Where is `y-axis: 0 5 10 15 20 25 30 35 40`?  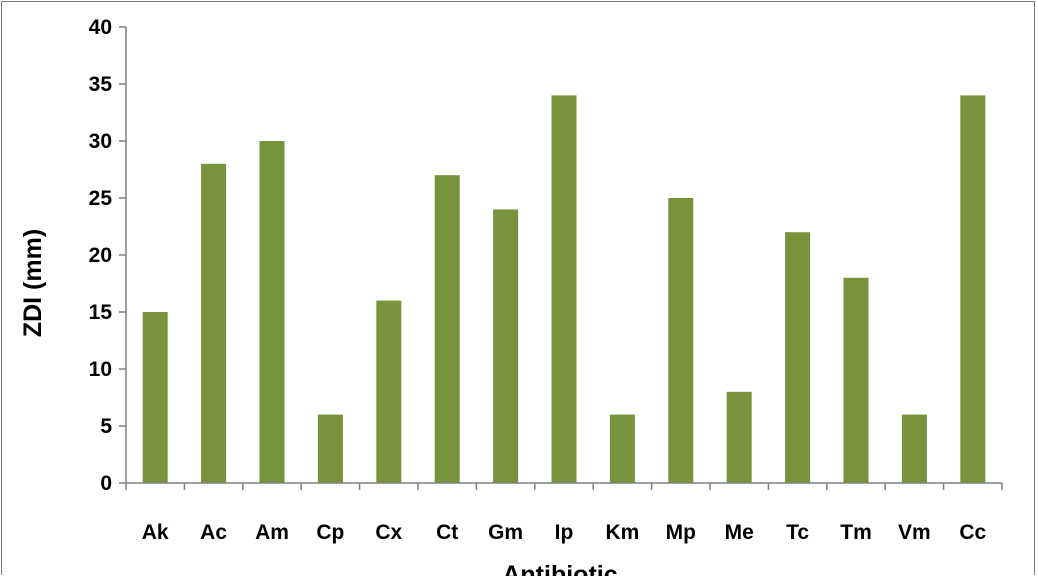 y-axis: 0 5 10 15 20 25 30 35 40 is located at coordinates (108, 255).